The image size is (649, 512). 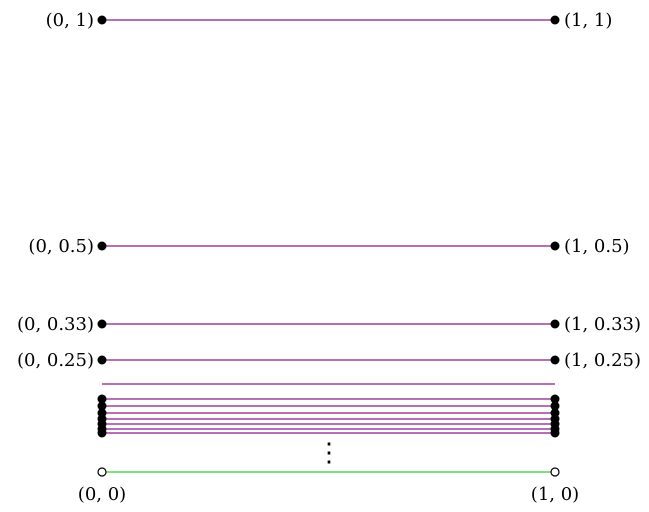 I want to click on segment-y-0-33: (0, 0.33) (1, 0.33), so click(x=329, y=324).